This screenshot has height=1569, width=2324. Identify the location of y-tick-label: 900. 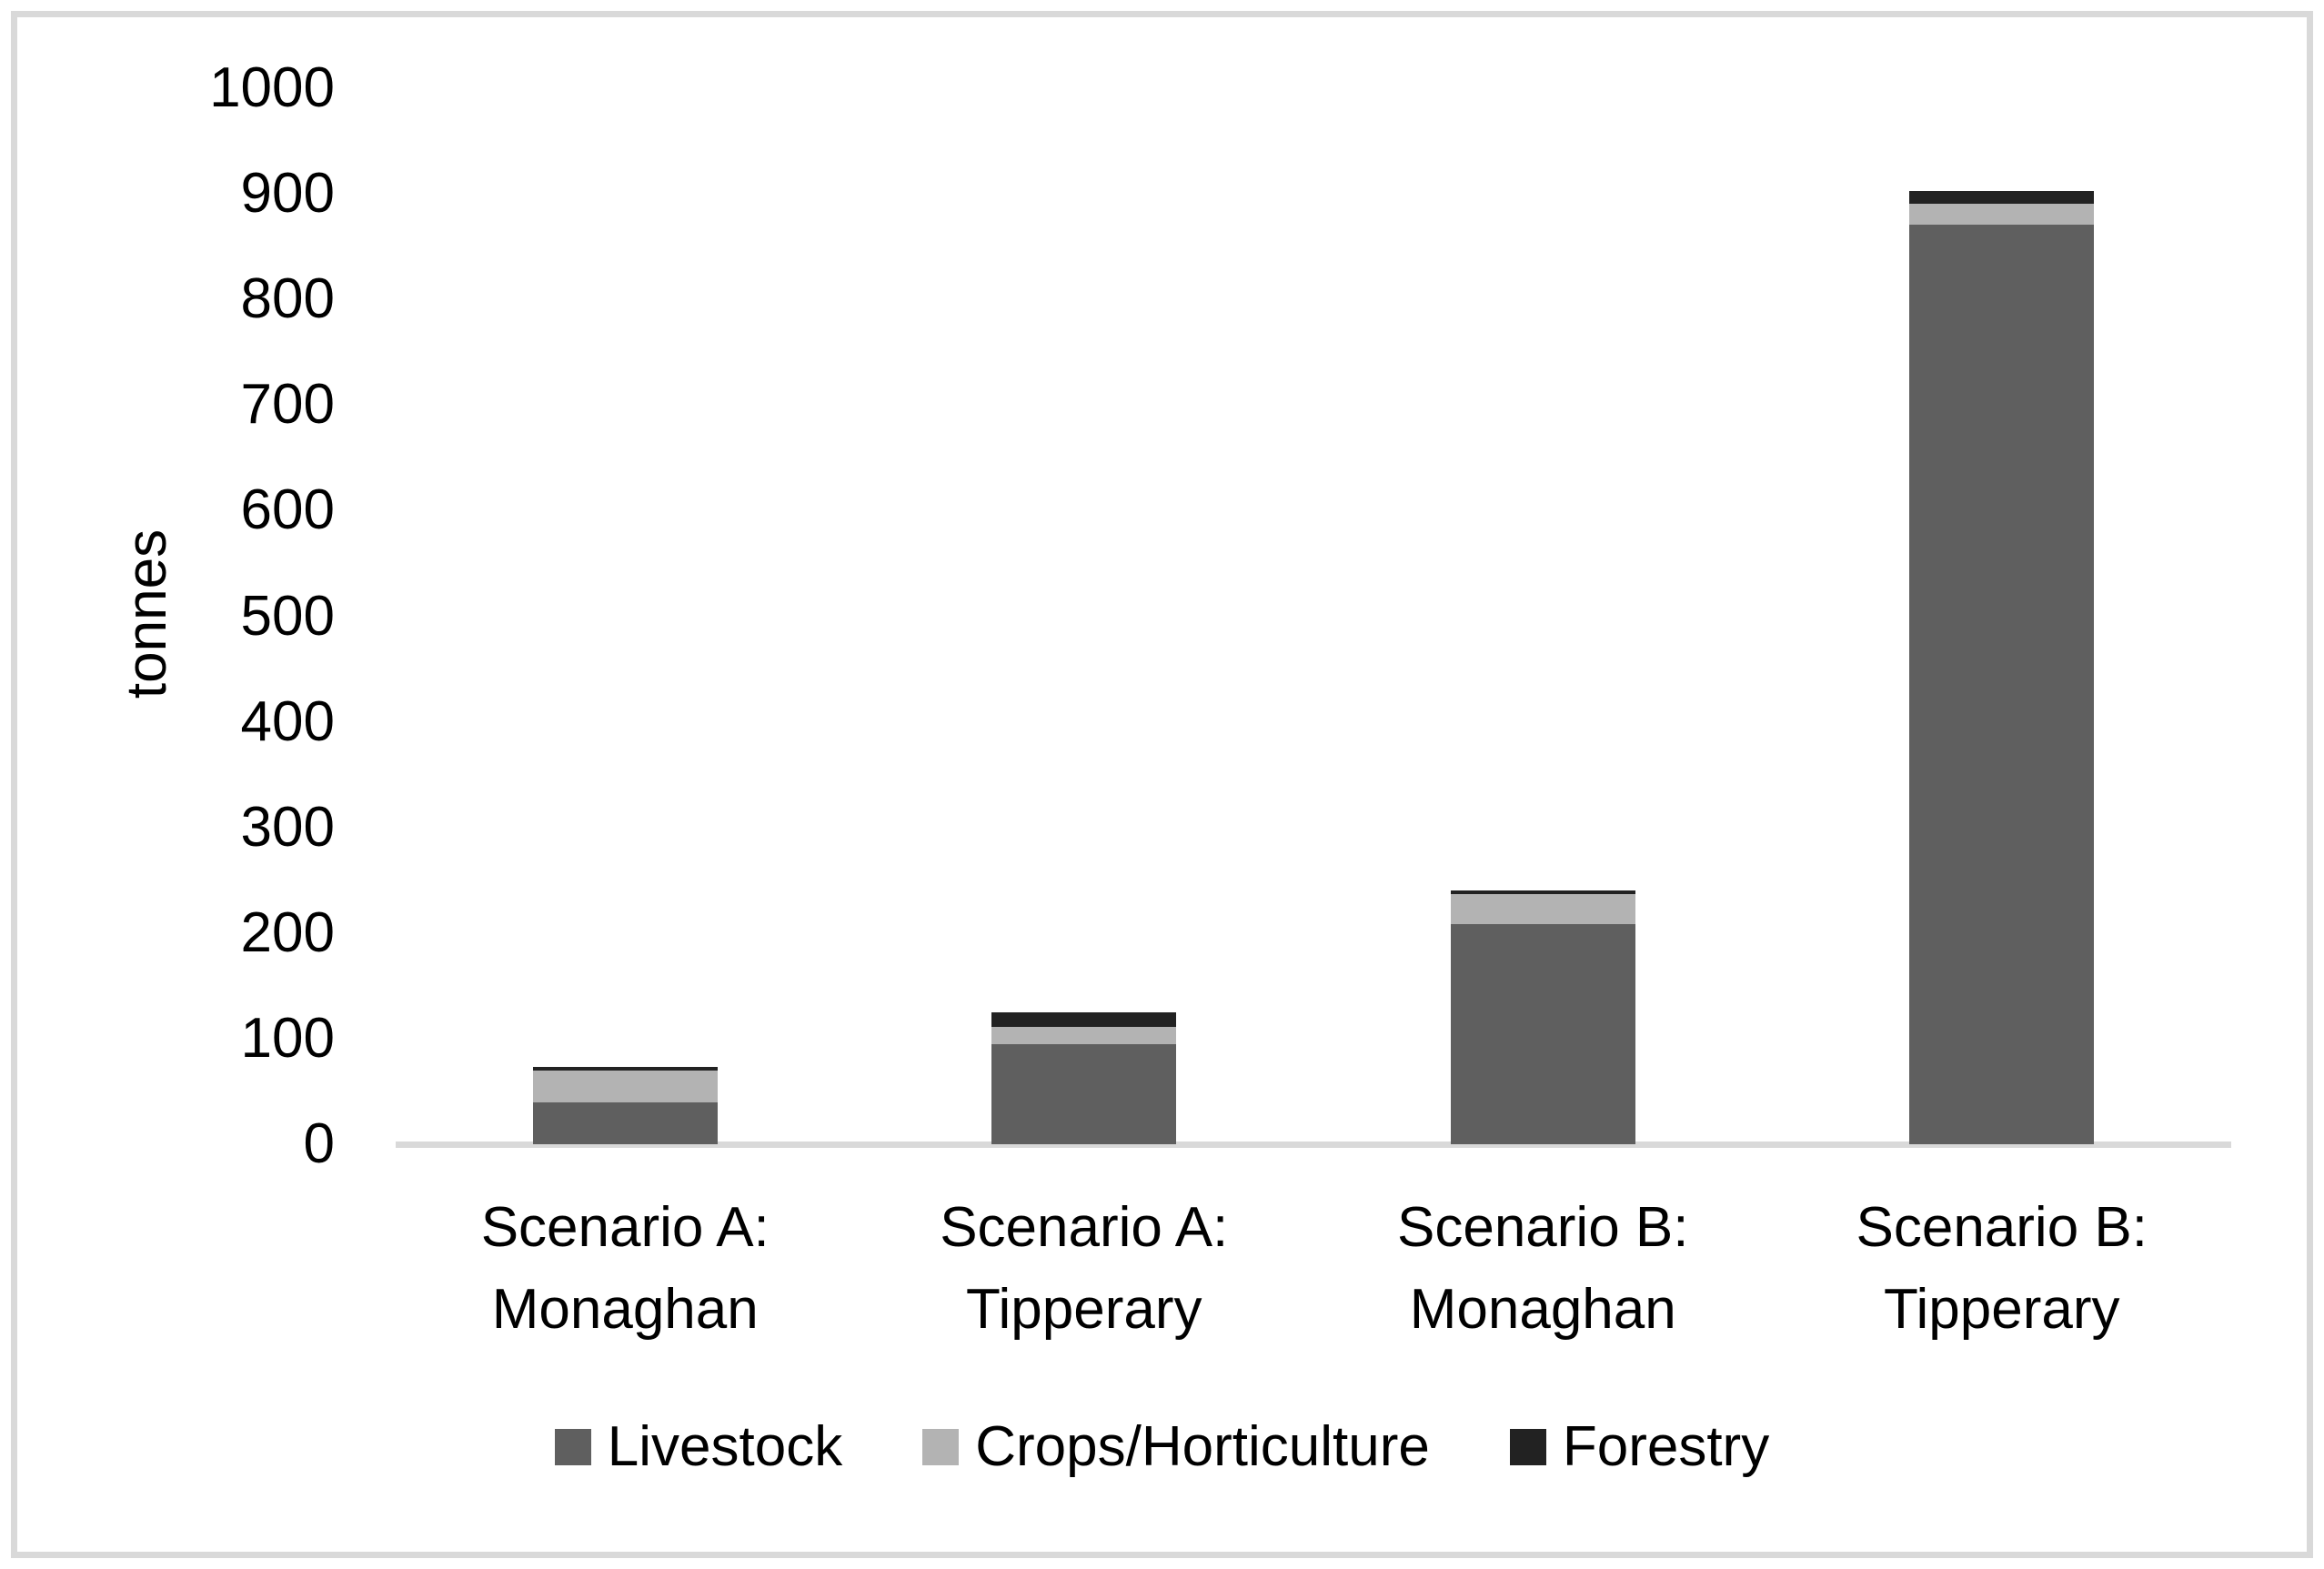
(287, 194).